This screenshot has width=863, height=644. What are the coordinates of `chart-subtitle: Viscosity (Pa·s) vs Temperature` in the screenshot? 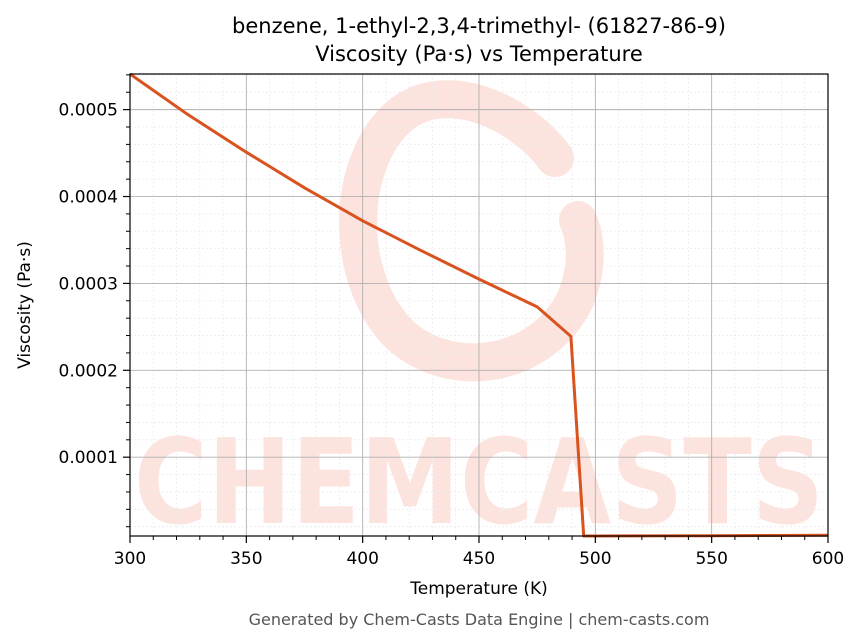 It's located at (479, 54).